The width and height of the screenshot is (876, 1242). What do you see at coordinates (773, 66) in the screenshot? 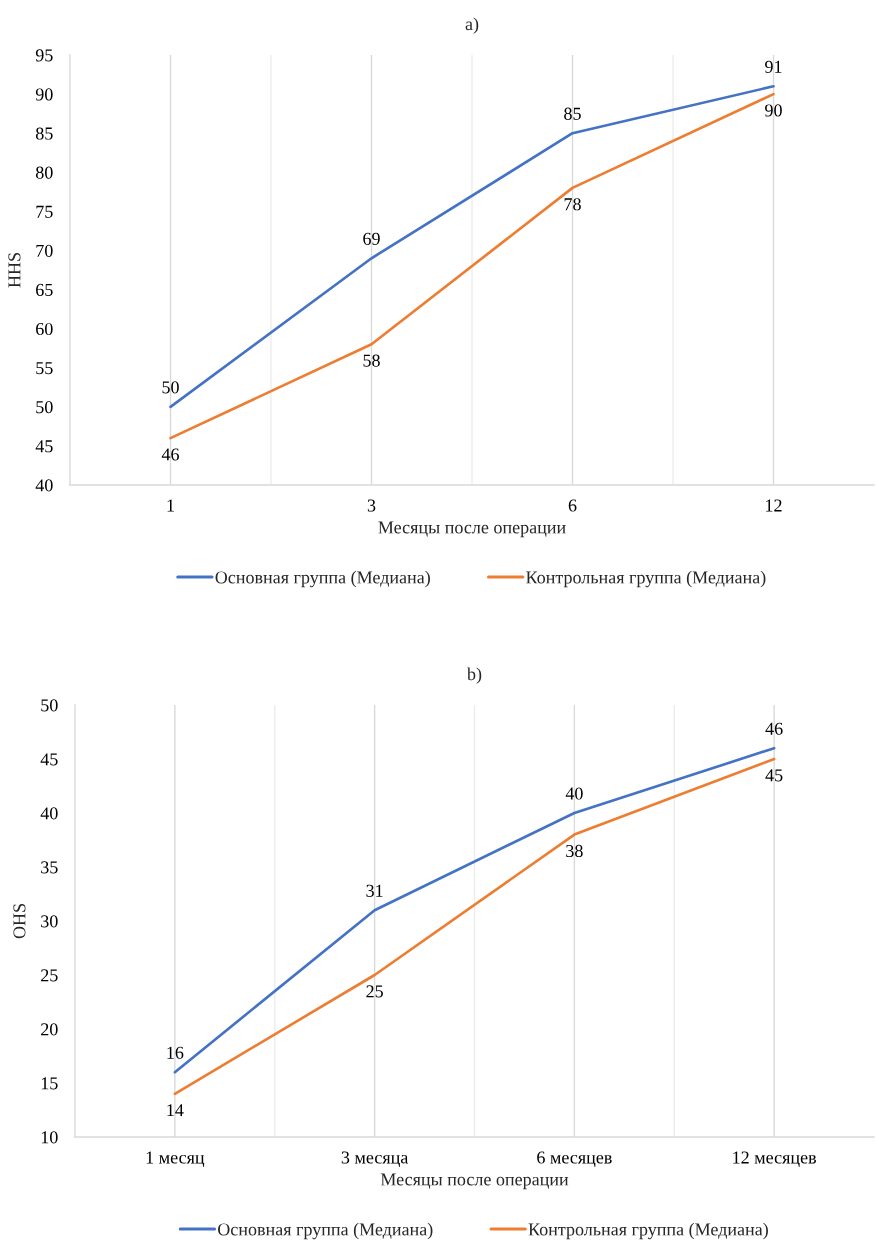
I see `data-label: 91` at bounding box center [773, 66].